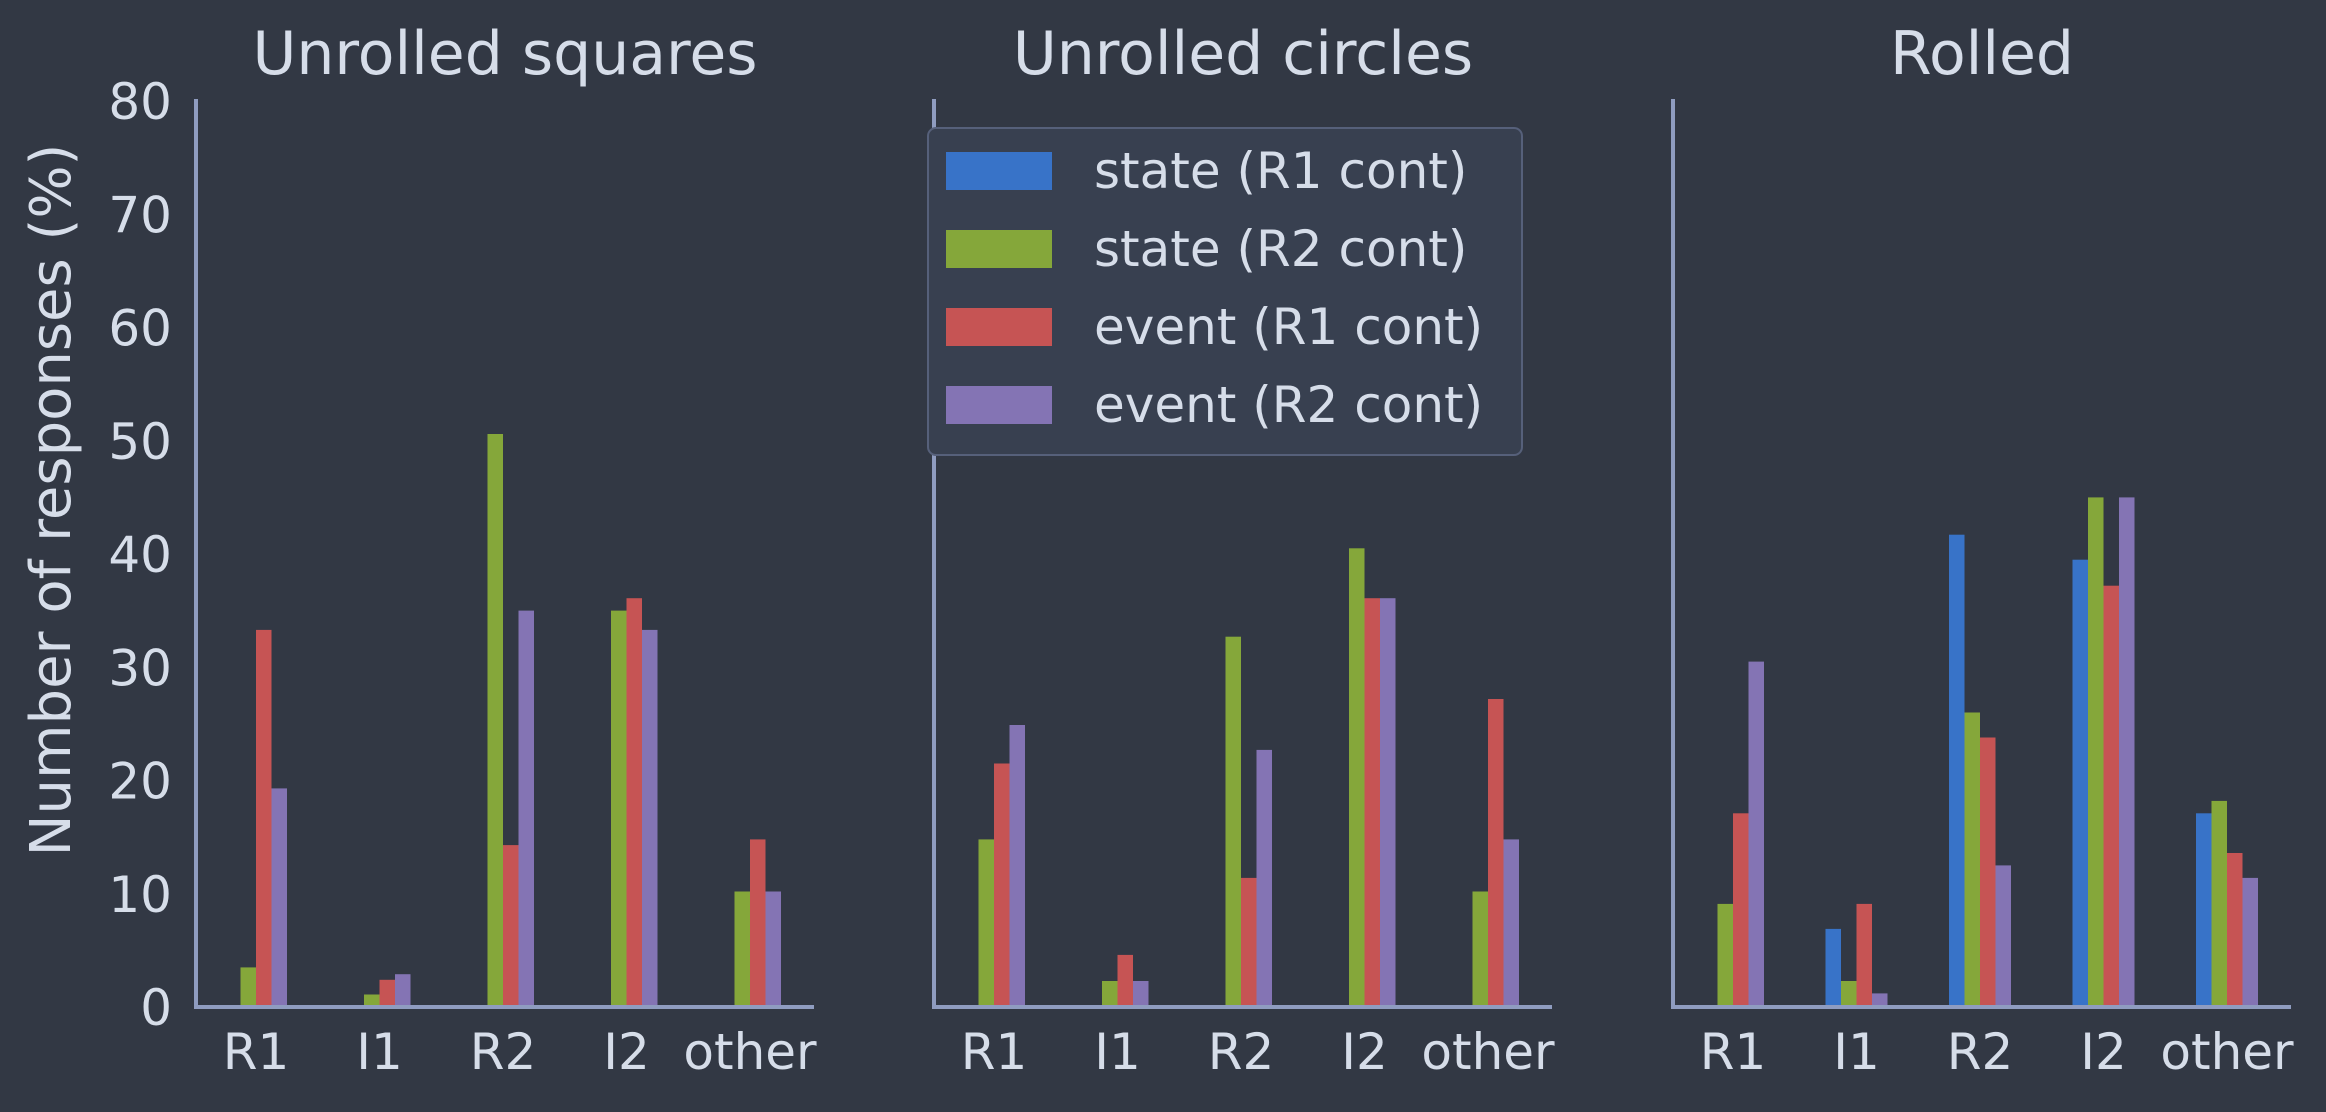 The height and width of the screenshot is (1112, 2326). I want to click on panel-title: Rolled, so click(1982, 54).